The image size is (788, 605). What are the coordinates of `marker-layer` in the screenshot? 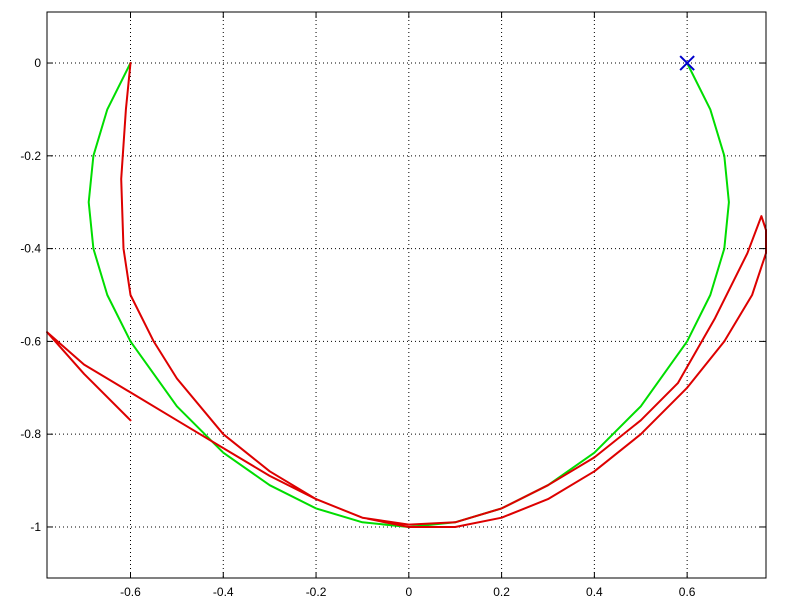 It's located at (687, 63).